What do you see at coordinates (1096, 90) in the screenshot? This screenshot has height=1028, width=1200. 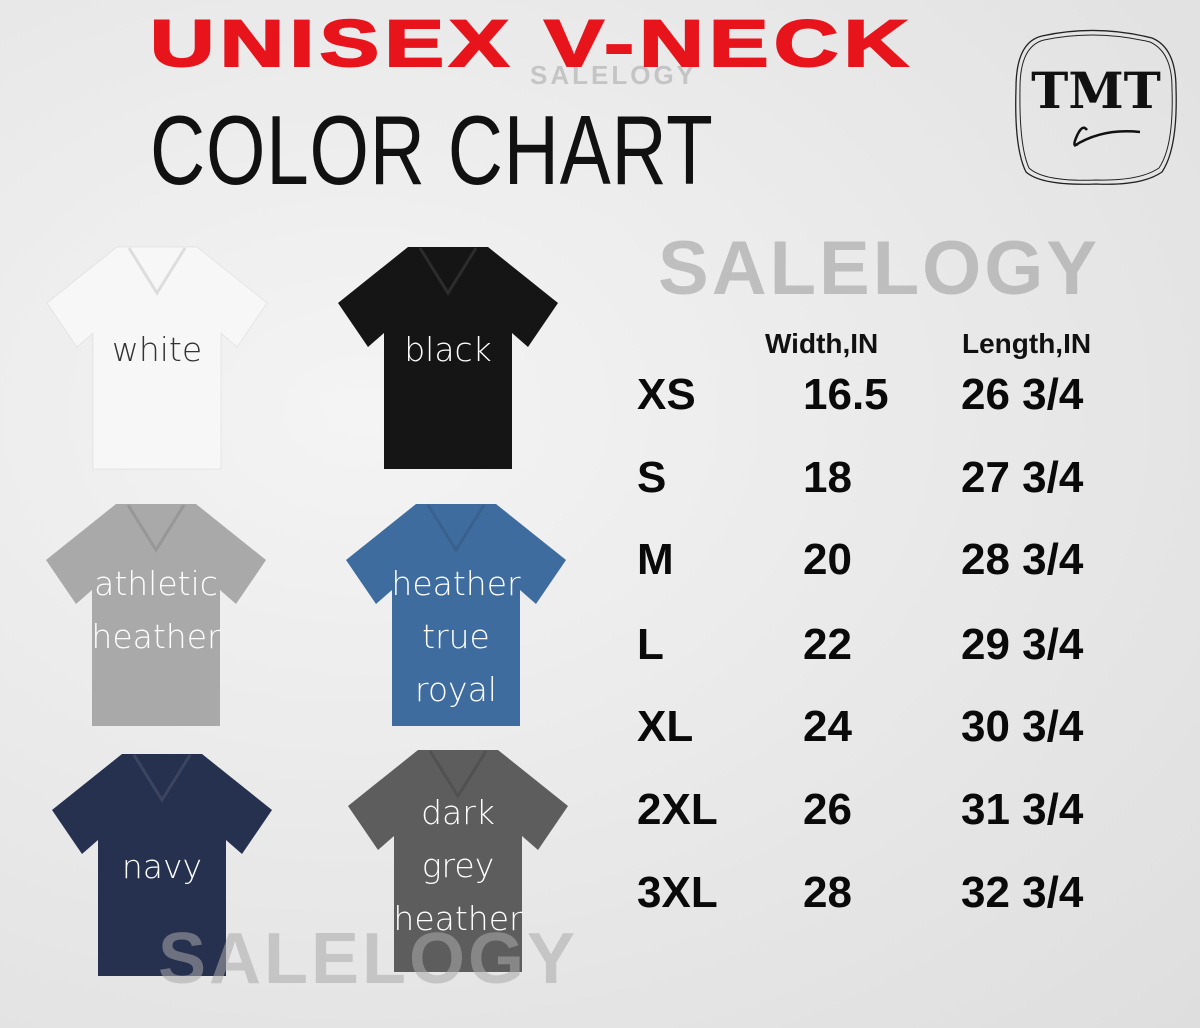 I see `logo-text: TMT` at bounding box center [1096, 90].